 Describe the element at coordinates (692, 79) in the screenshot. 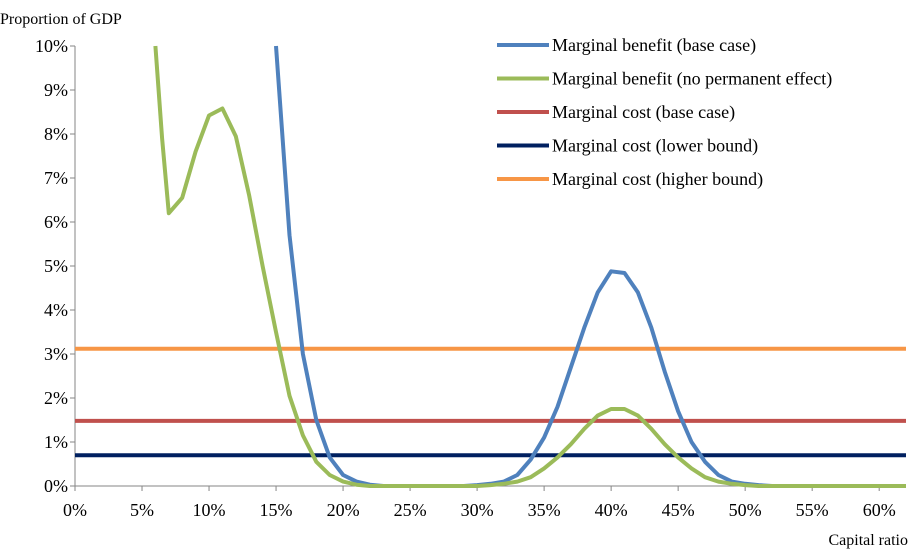

I see `legend-label: Marginal benefit (no permanent effect)` at that location.